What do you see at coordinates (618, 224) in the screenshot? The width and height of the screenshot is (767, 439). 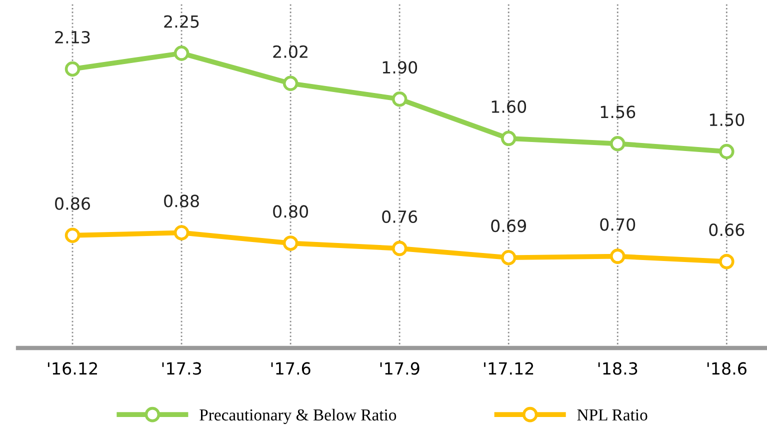 I see `data-label: 0.70` at bounding box center [618, 224].